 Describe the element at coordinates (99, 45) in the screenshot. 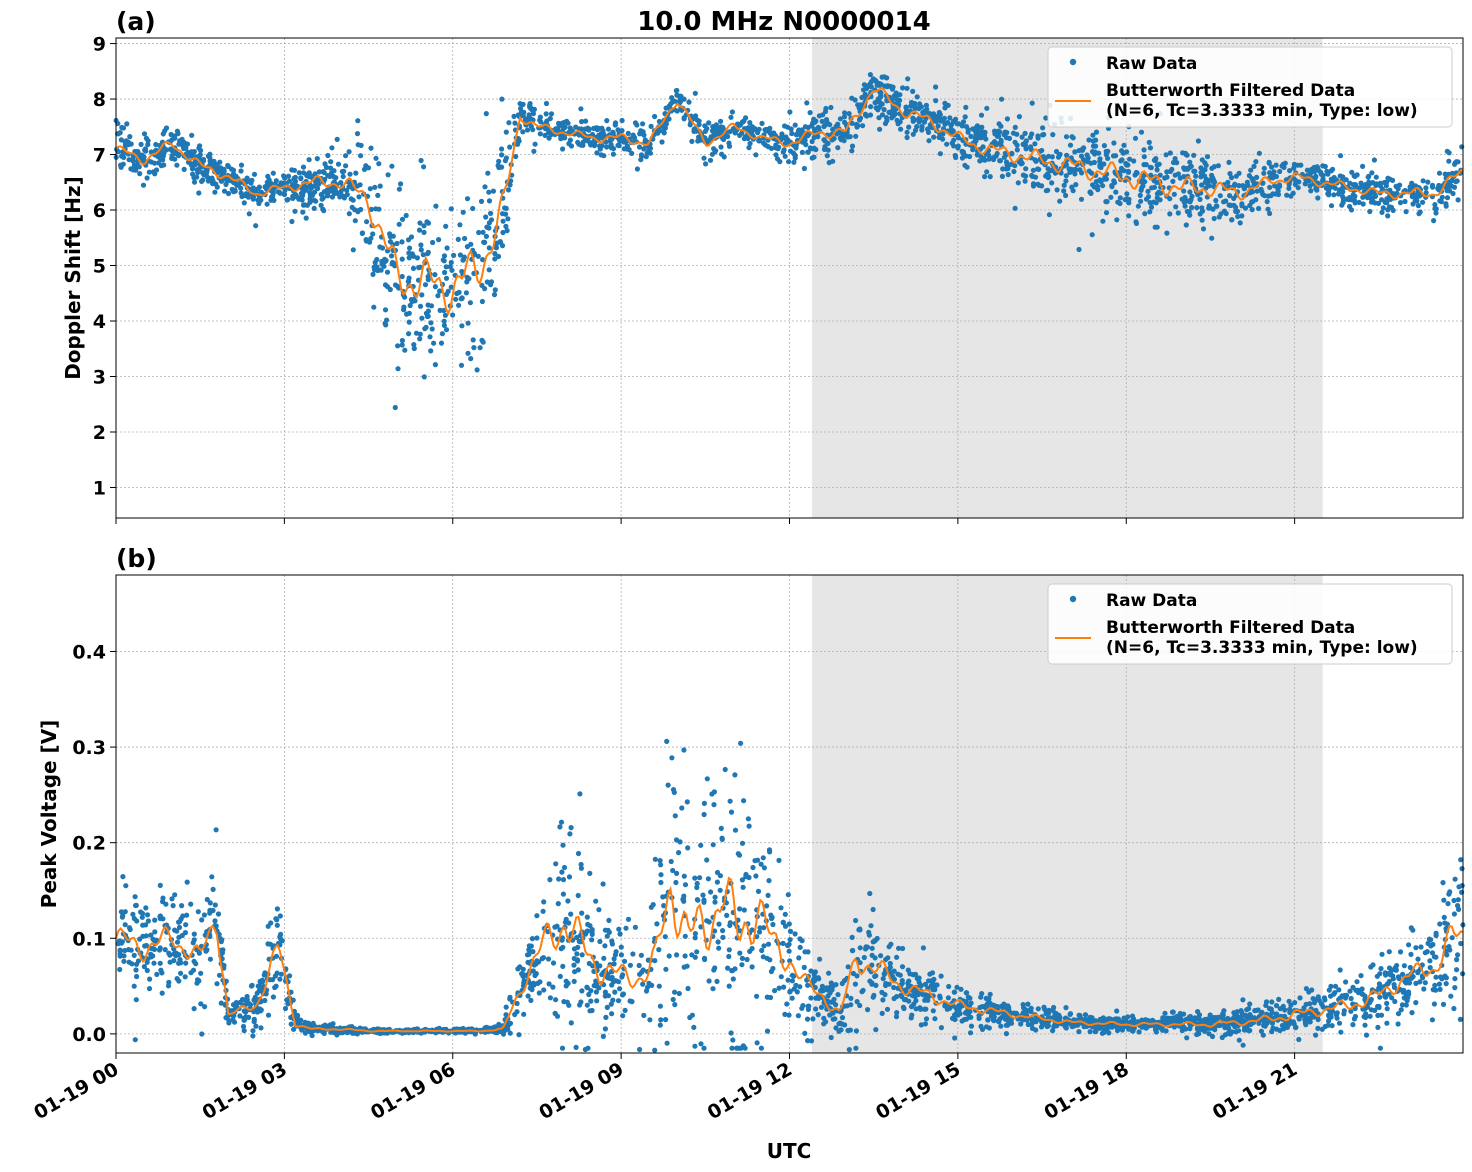

I see `y-tick-label: 9` at that location.